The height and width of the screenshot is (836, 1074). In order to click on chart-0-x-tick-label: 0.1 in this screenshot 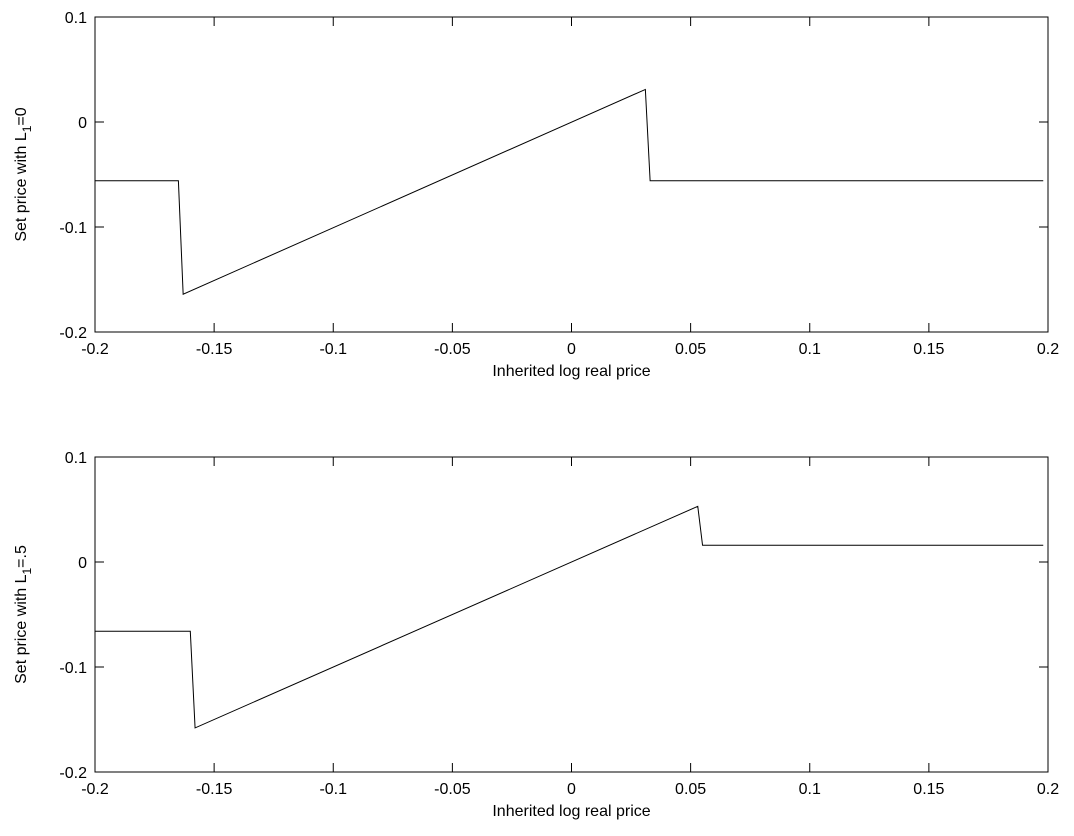, I will do `click(810, 349)`.